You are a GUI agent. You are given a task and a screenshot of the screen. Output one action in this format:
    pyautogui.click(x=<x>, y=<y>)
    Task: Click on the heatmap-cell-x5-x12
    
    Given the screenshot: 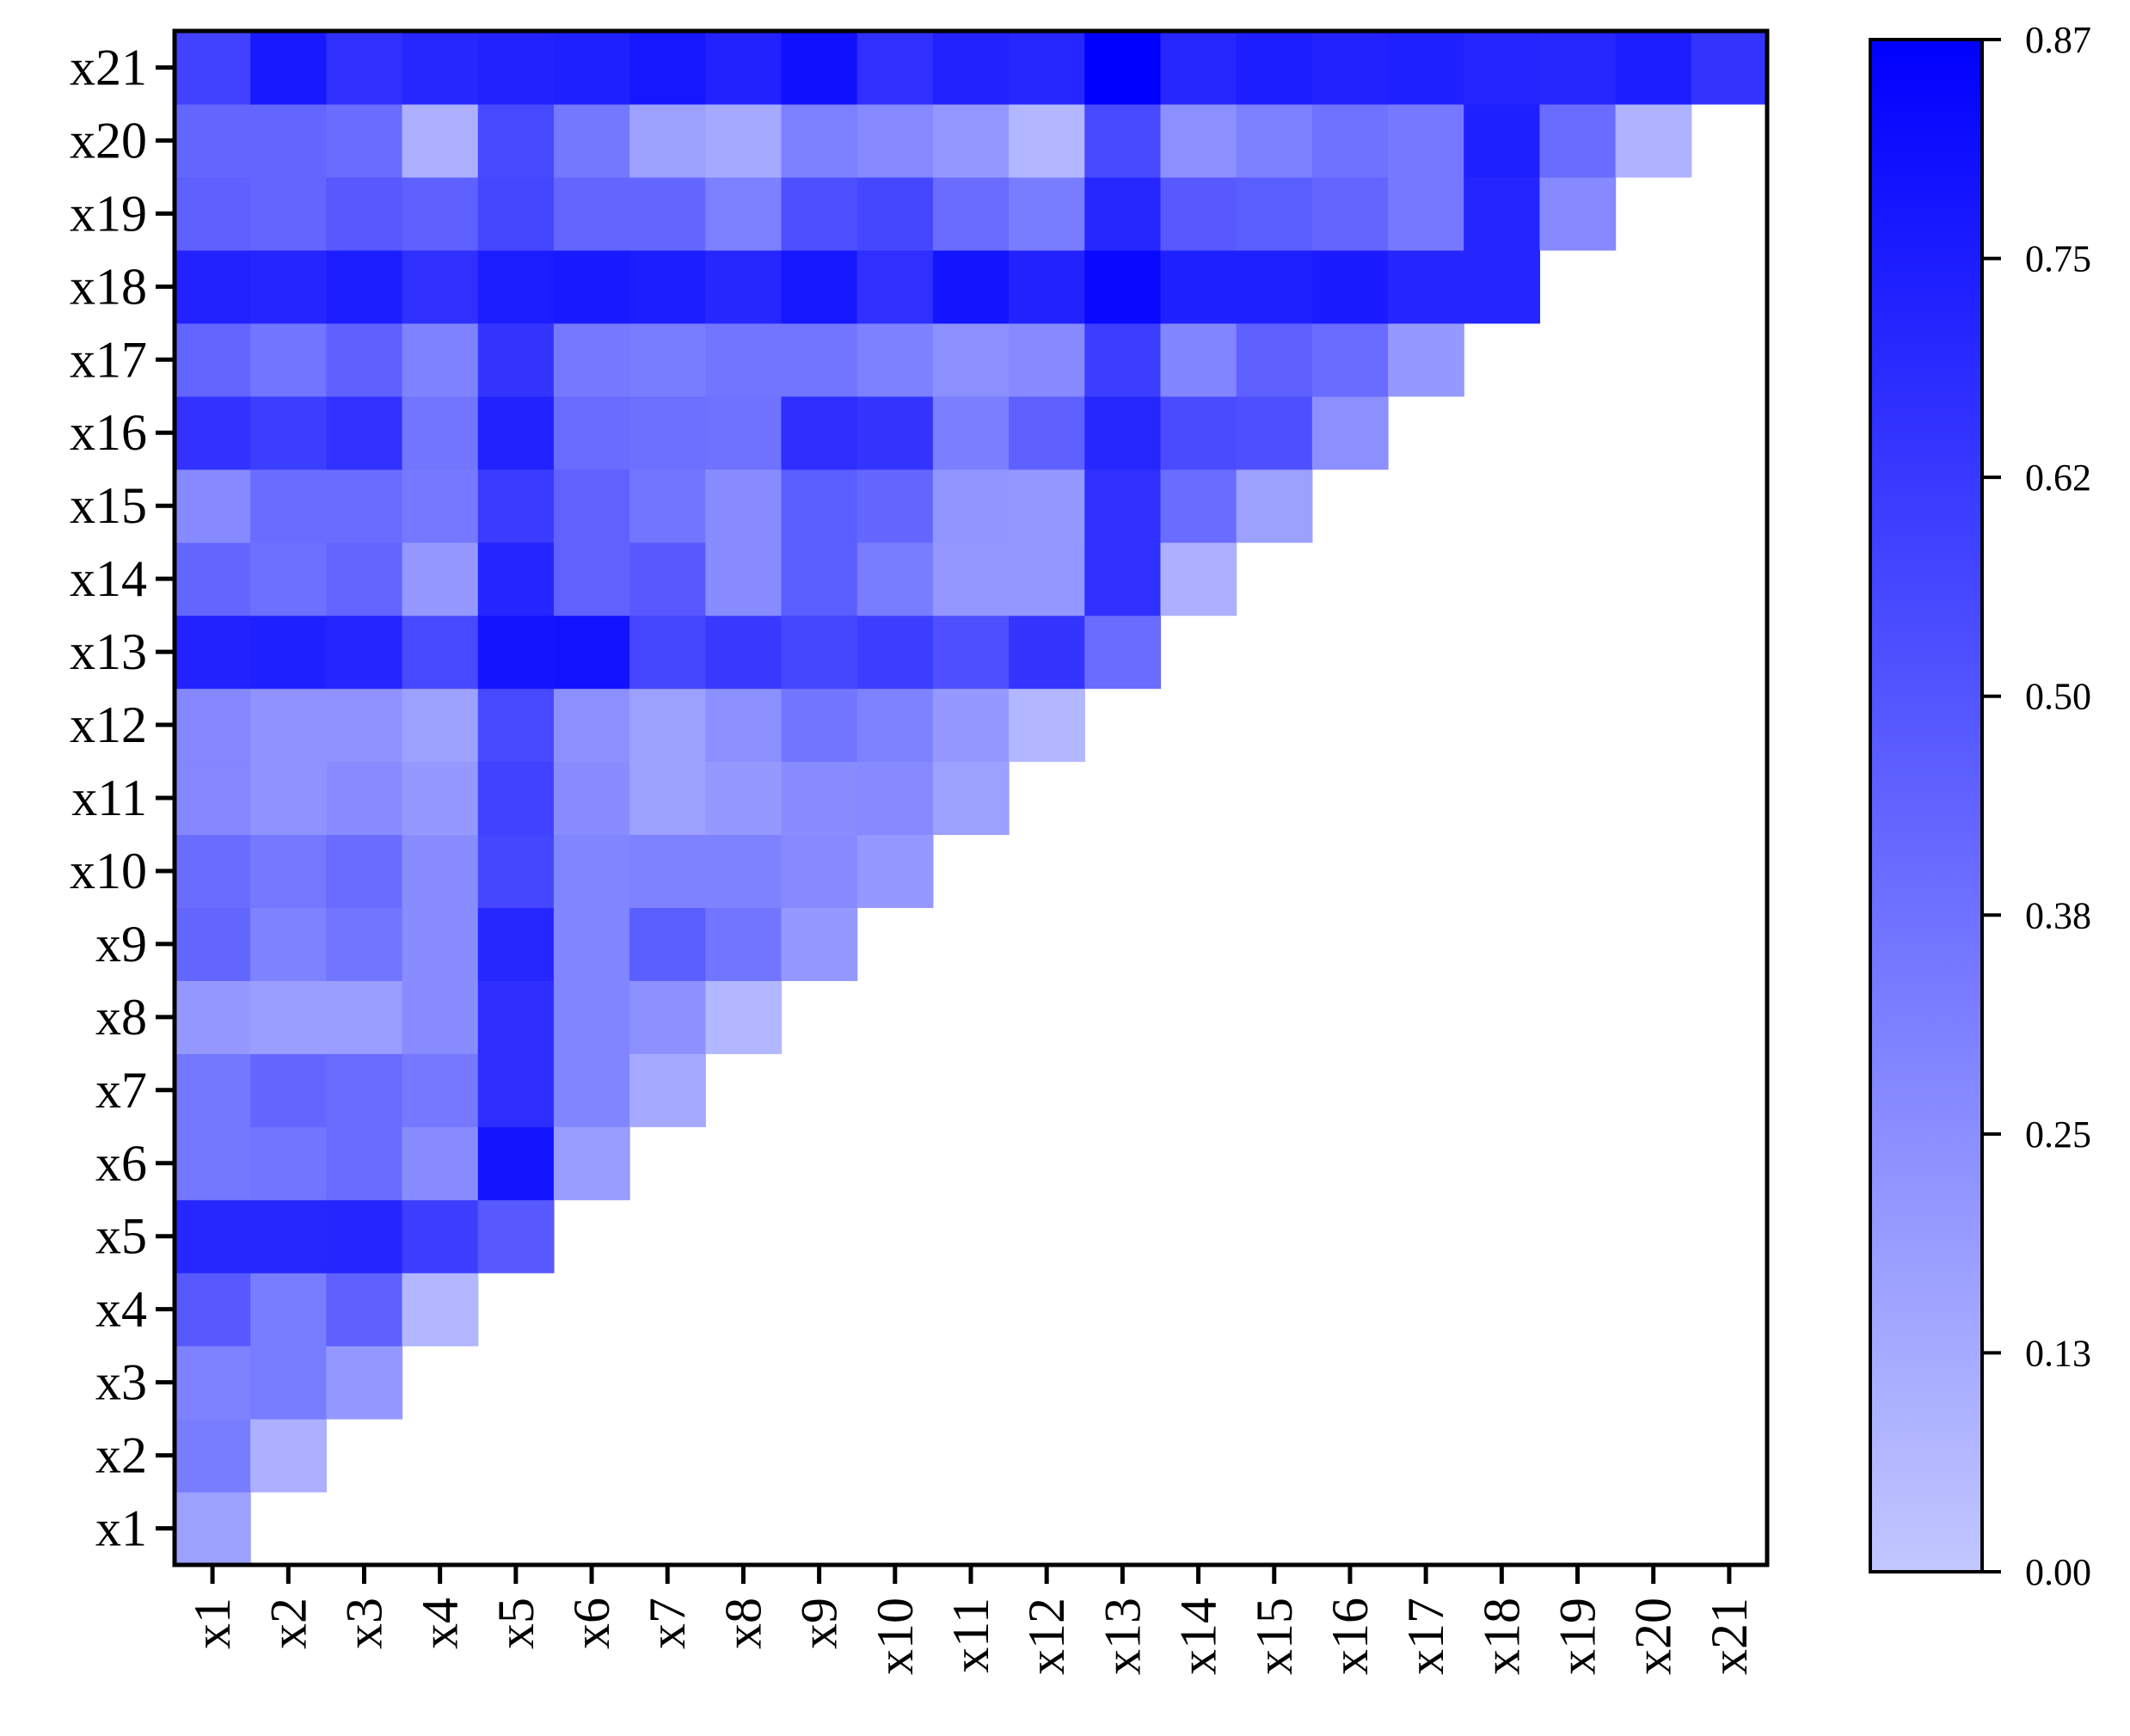 What is the action you would take?
    pyautogui.click(x=516, y=726)
    